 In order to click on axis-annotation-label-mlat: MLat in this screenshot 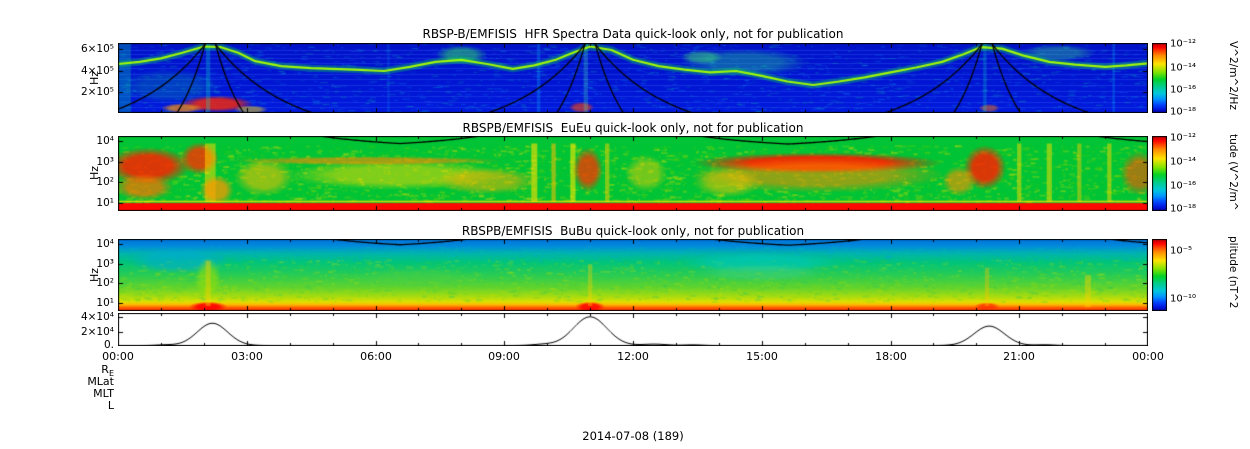, I will do `click(100, 381)`.